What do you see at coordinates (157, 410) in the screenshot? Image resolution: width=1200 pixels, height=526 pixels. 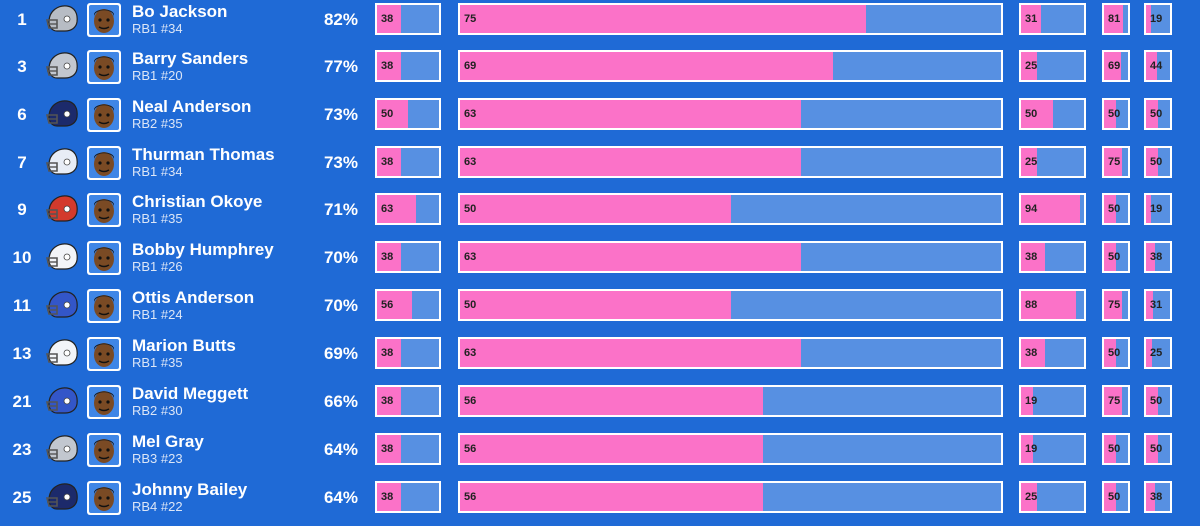 I see `player-position: RB2 #30` at bounding box center [157, 410].